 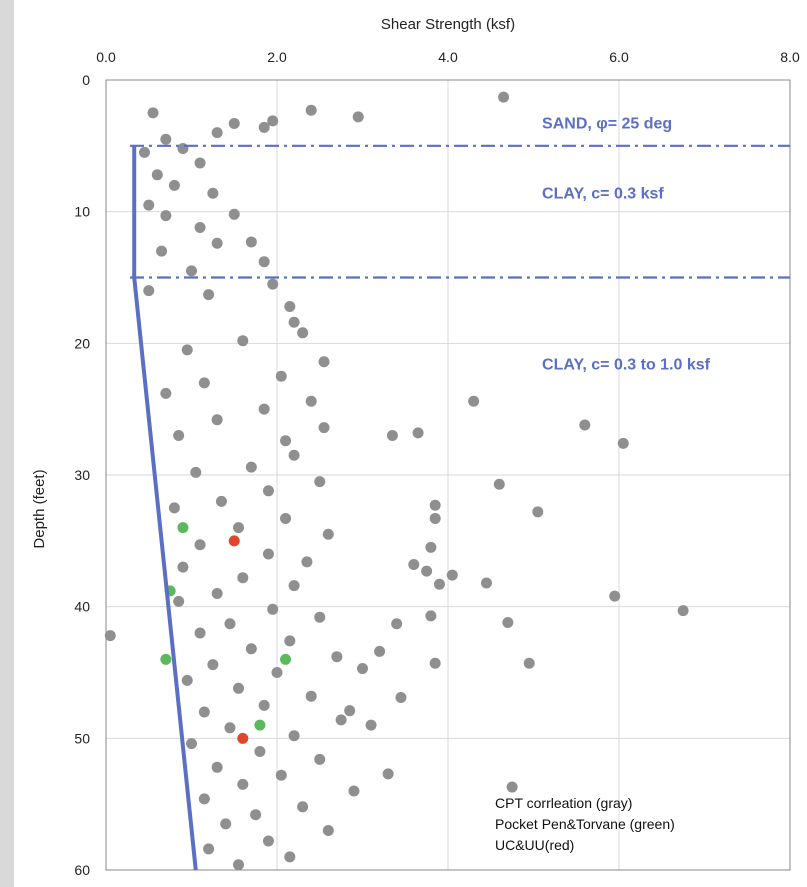 What do you see at coordinates (619, 57) in the screenshot?
I see `x-tick-label: 6.0` at bounding box center [619, 57].